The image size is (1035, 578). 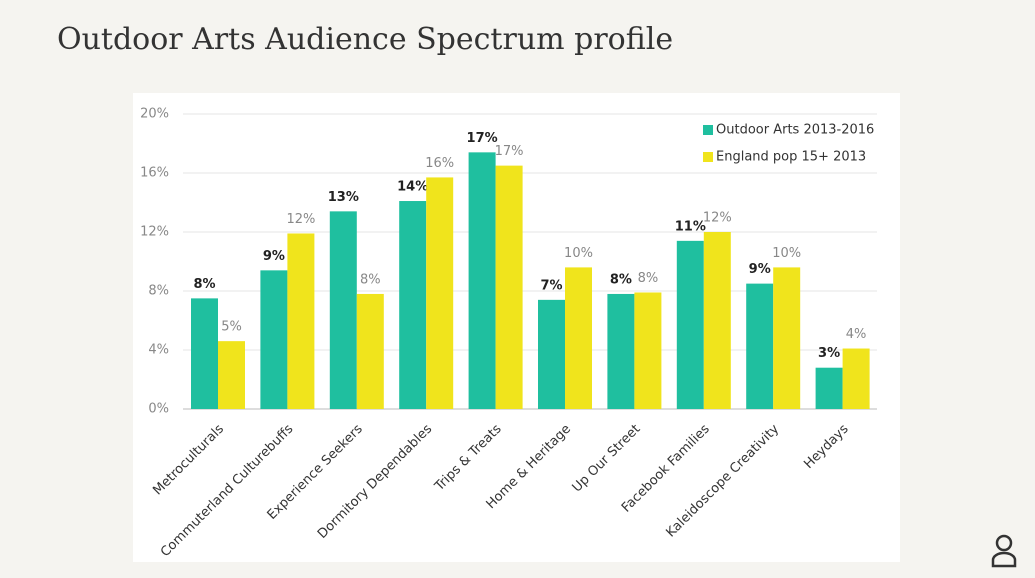 What do you see at coordinates (154, 232) in the screenshot?
I see `y-tick-label: 12%` at bounding box center [154, 232].